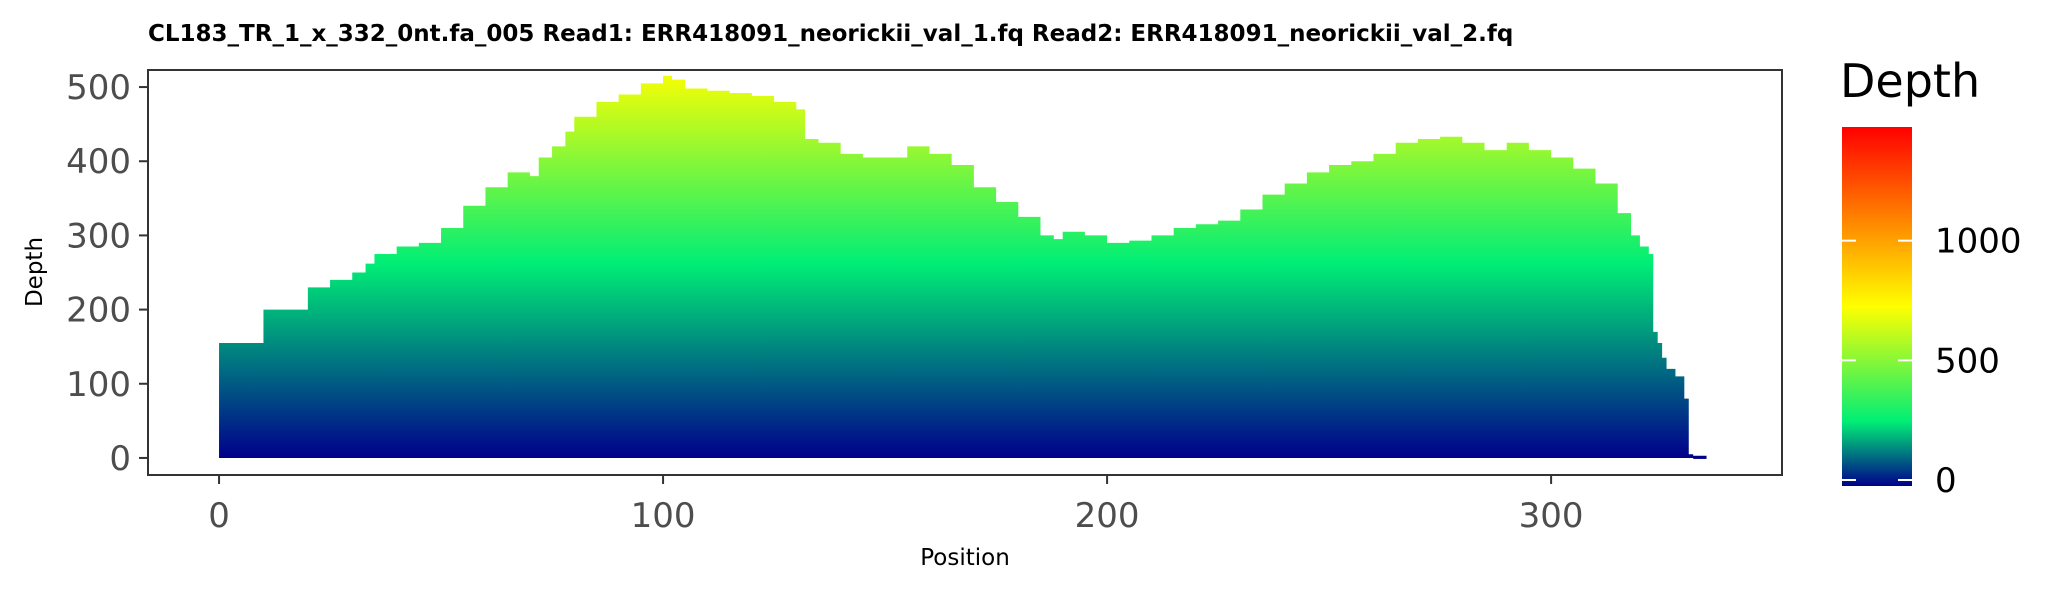 Image resolution: width=2066 pixels, height=590 pixels. Describe the element at coordinates (98, 88) in the screenshot. I see `y-tick-label: 500` at that location.